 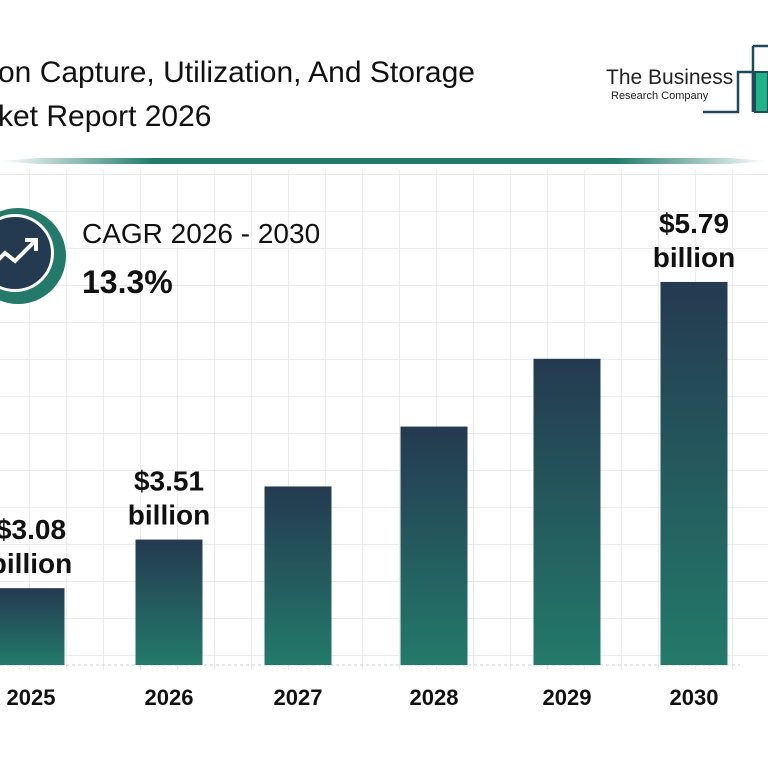 What do you see at coordinates (694, 473) in the screenshot?
I see `bar-2030` at bounding box center [694, 473].